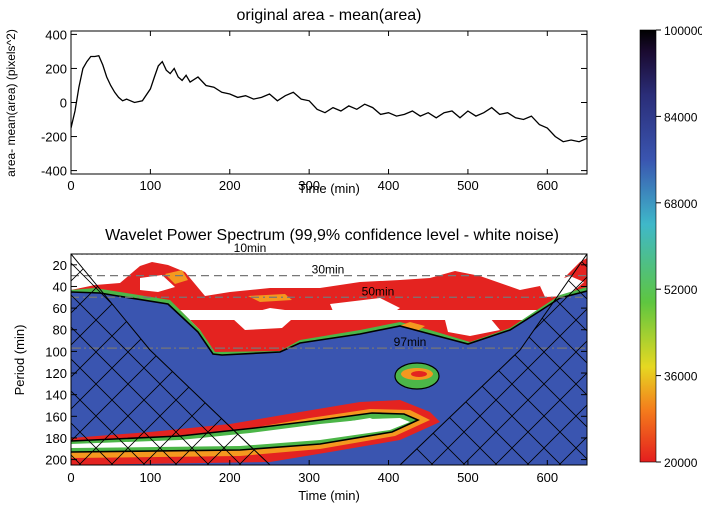  Describe the element at coordinates (330, 295) in the screenshot. I see `period-reference-labels: 10min 30min 50min 97min` at that location.